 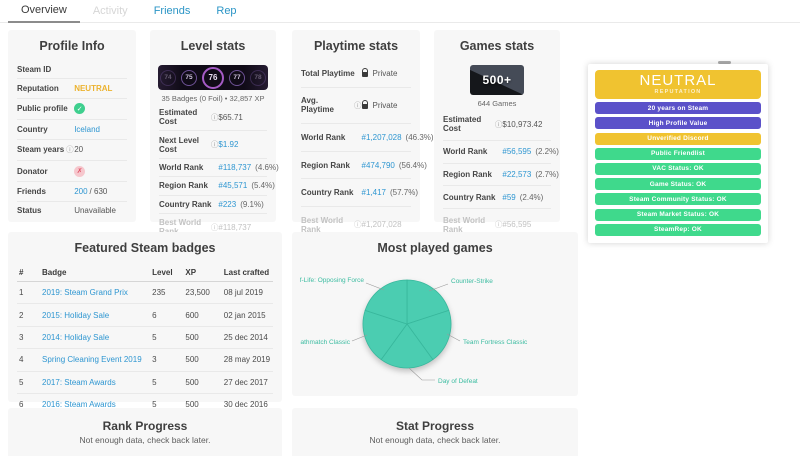 What do you see at coordinates (95, 315) in the screenshot?
I see `badge-link: 2015: Holiday Sale` at bounding box center [95, 315].